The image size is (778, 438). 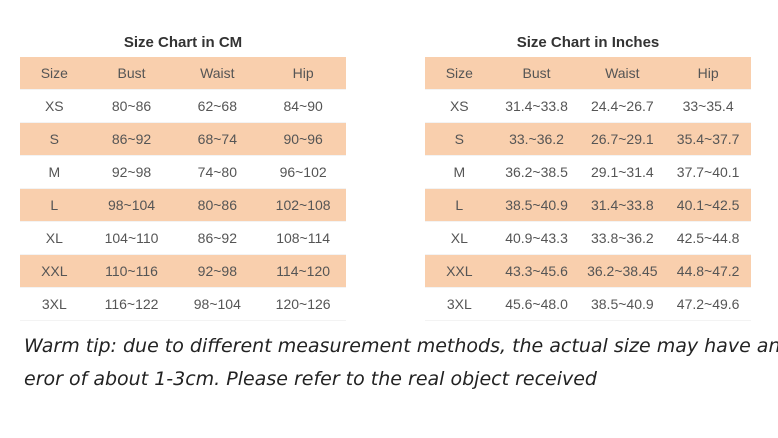 I want to click on table-cell: 68~74, so click(x=217, y=139).